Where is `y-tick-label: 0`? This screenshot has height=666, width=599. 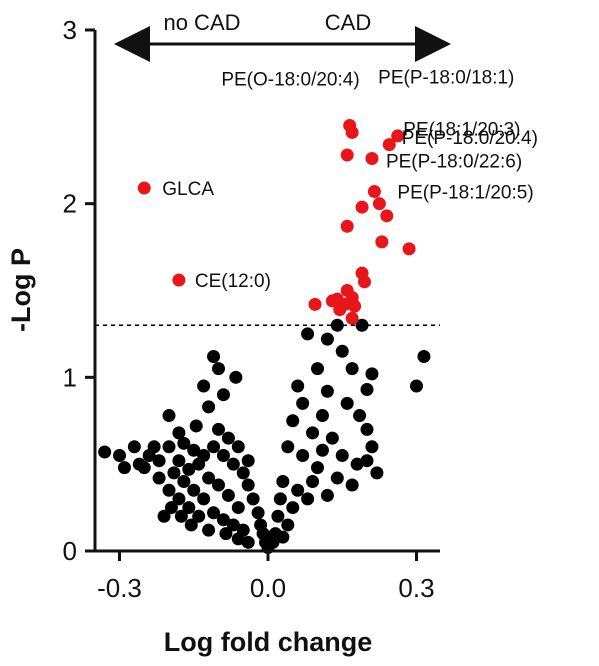
y-tick-label: 0 is located at coordinates (70, 551).